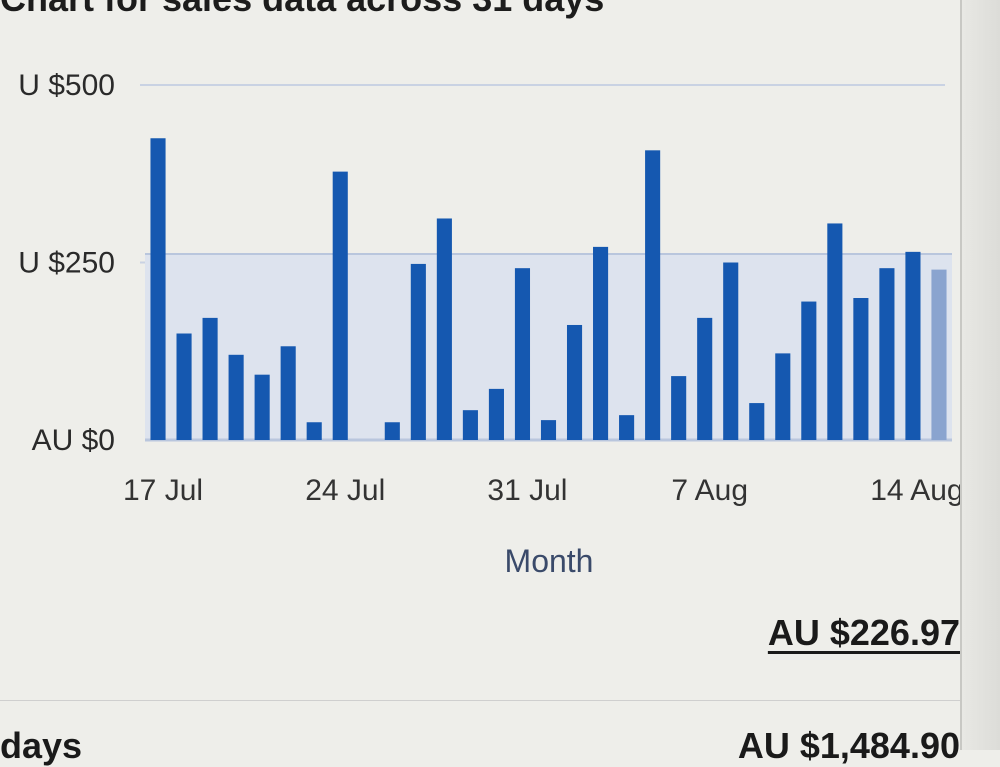  I want to click on bar-13-aug, so click(861, 369).